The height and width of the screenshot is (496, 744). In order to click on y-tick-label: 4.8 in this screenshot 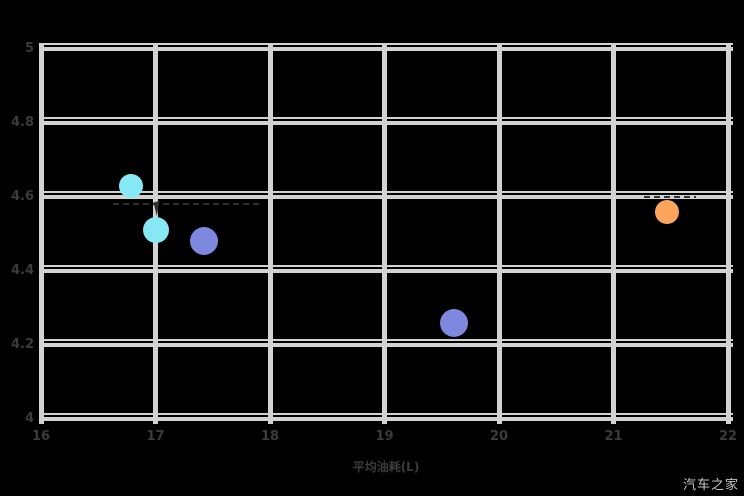, I will do `click(22, 122)`.